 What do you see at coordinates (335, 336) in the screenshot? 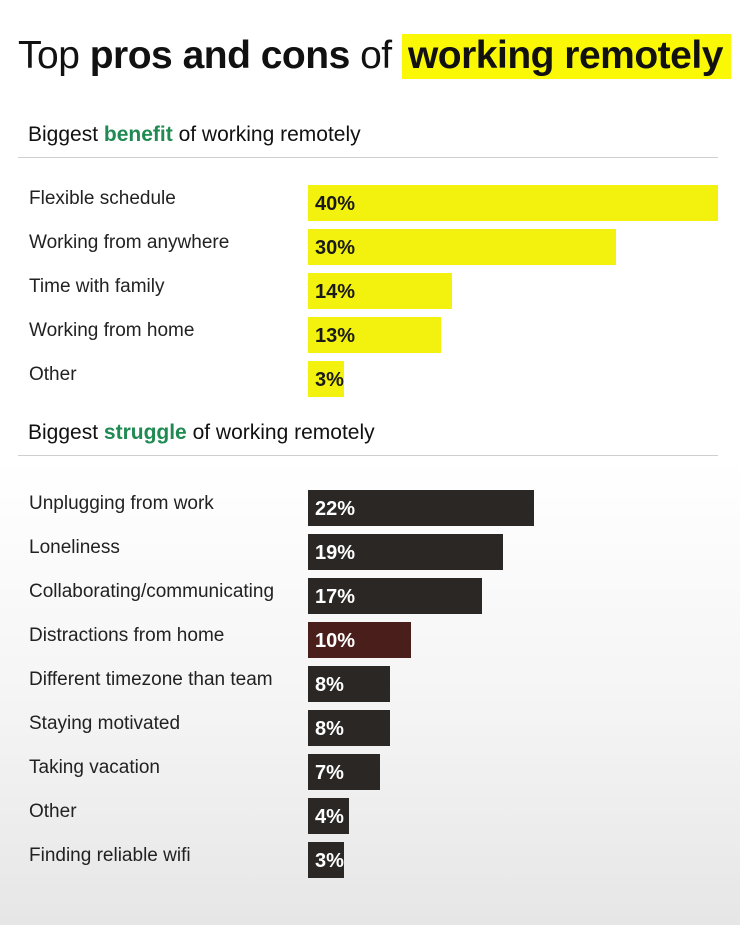
I see `benefit-value-label: 13%` at bounding box center [335, 336].